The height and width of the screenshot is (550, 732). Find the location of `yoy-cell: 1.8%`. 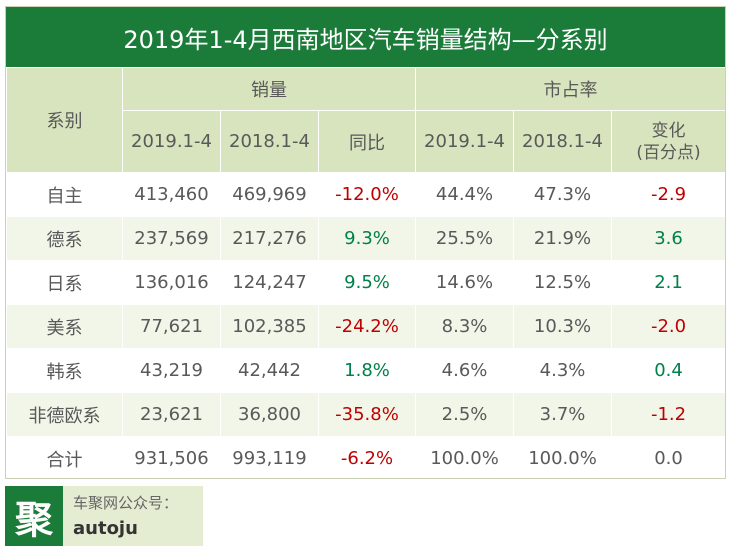

yoy-cell: 1.8% is located at coordinates (367, 370).